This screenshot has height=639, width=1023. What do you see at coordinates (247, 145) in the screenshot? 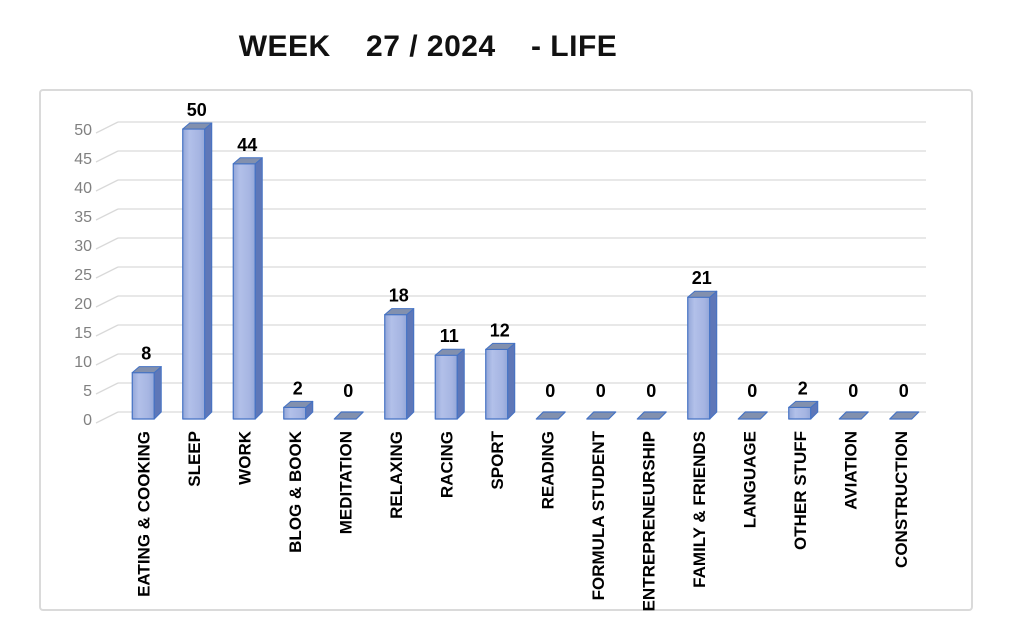
I see `value-label: 44` at bounding box center [247, 145].